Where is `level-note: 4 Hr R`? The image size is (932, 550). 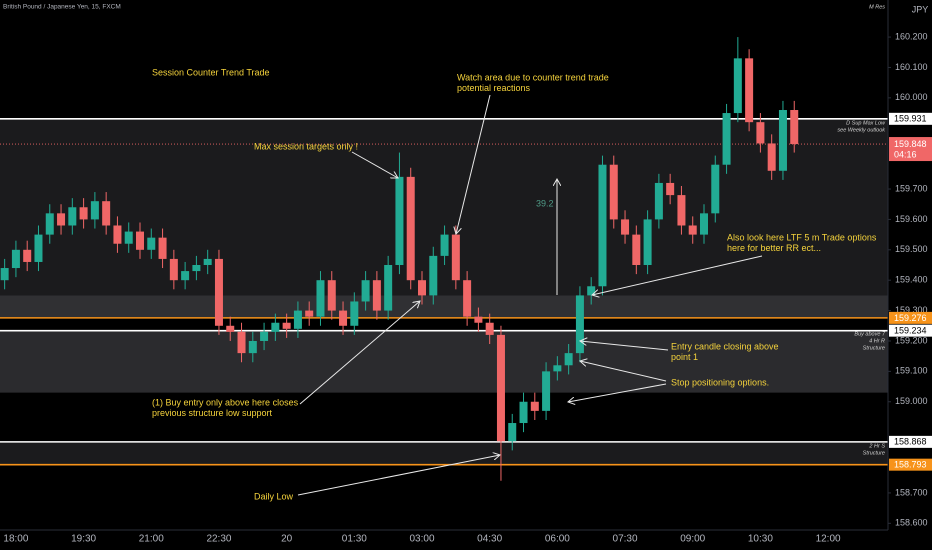
level-note: 4 Hr R is located at coordinates (877, 341).